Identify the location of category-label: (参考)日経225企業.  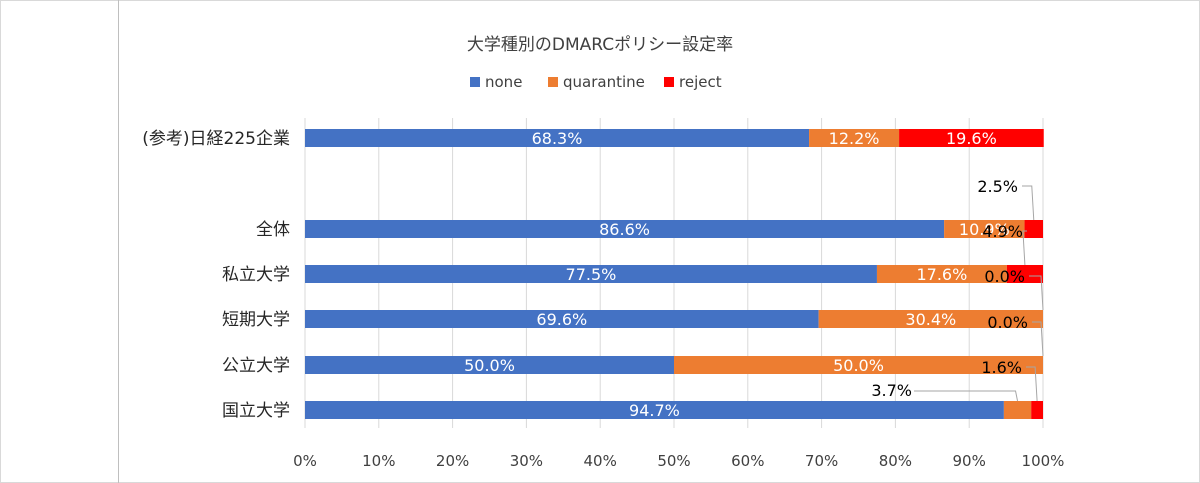
(216, 139).